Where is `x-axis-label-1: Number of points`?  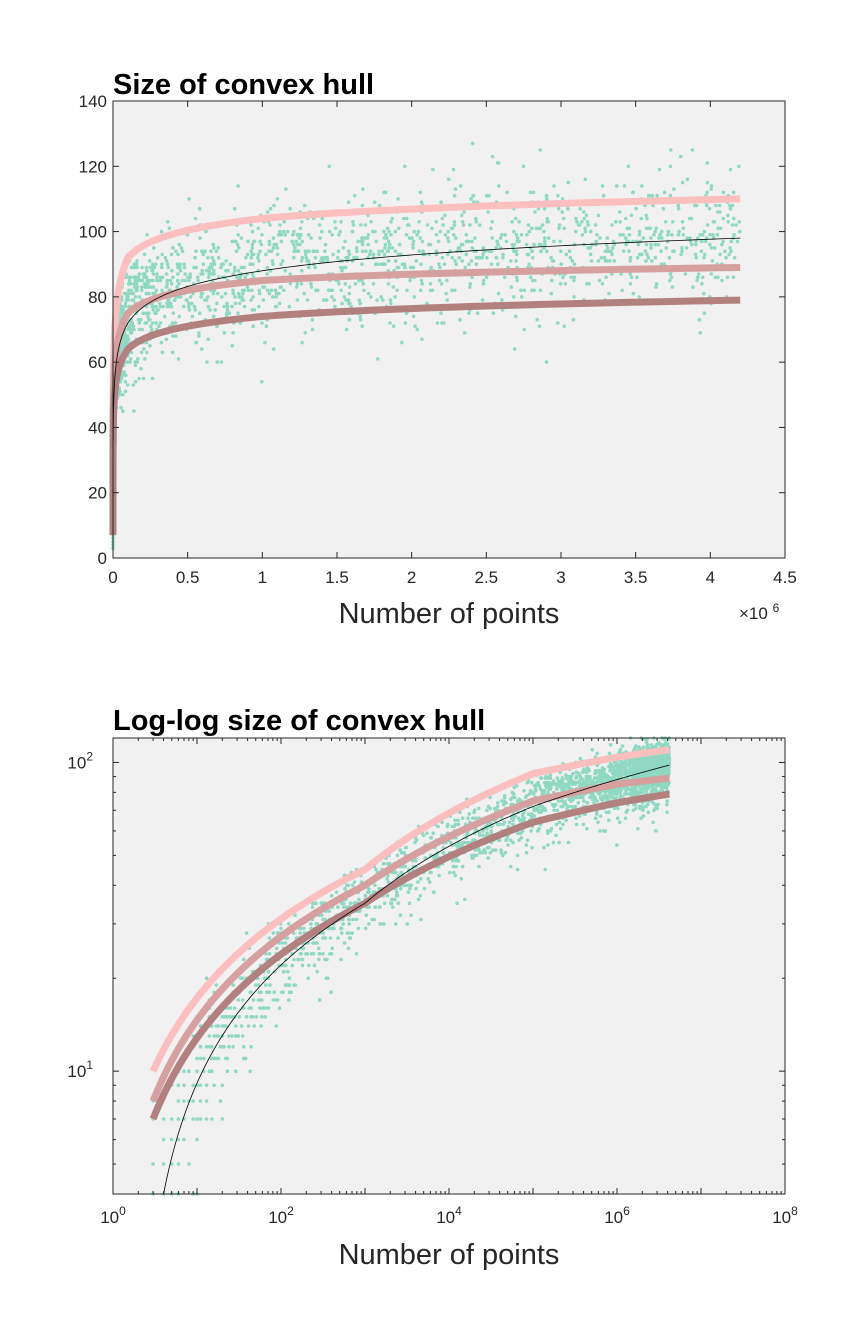 x-axis-label-1: Number of points is located at coordinates (449, 614).